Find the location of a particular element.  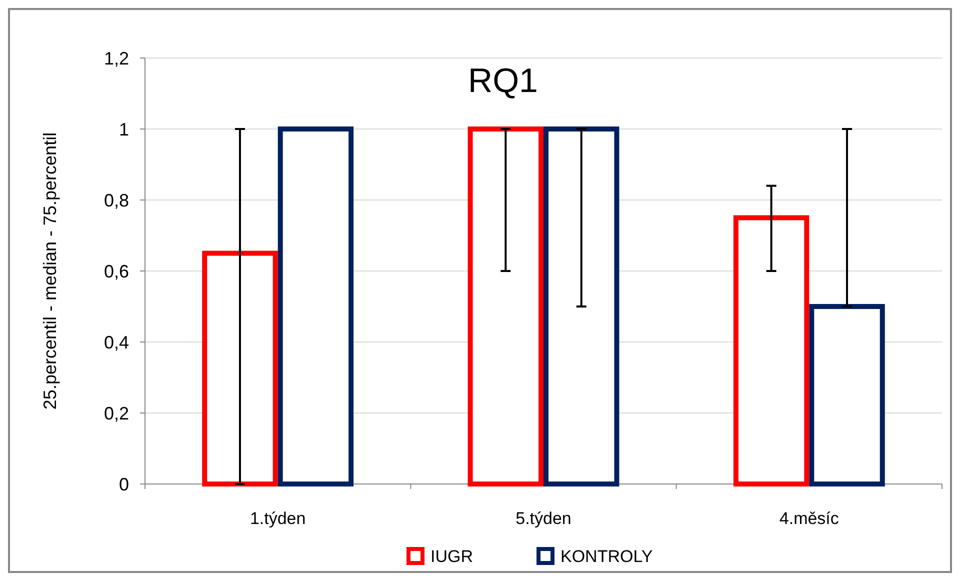

legend-label: KONTROLY is located at coordinates (606, 556).